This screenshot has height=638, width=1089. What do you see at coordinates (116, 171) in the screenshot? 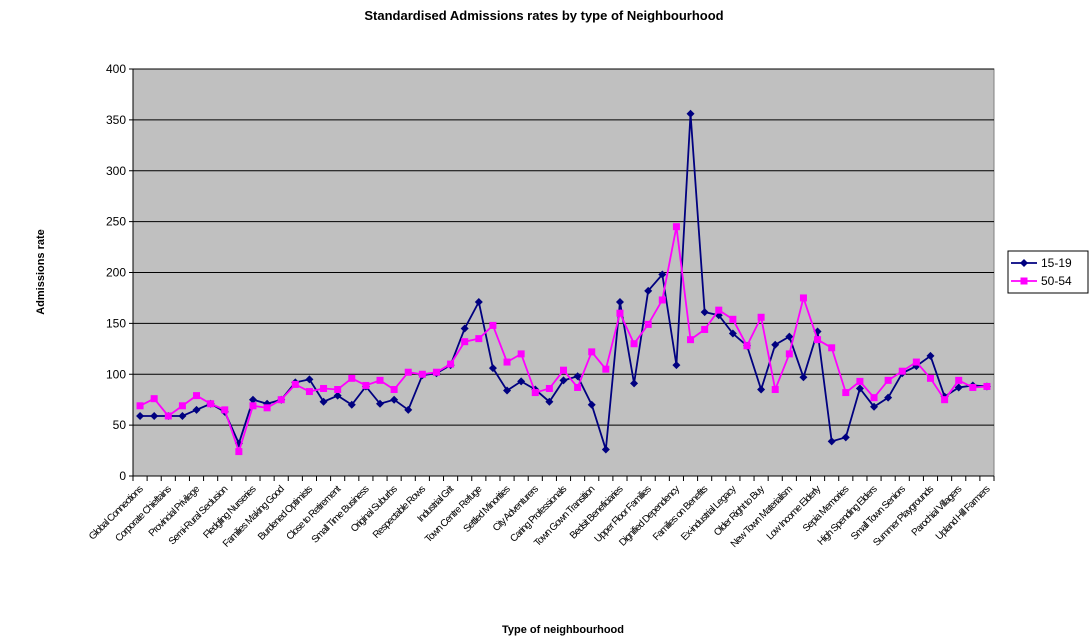
I see `y-tick-label: 300` at bounding box center [116, 171].